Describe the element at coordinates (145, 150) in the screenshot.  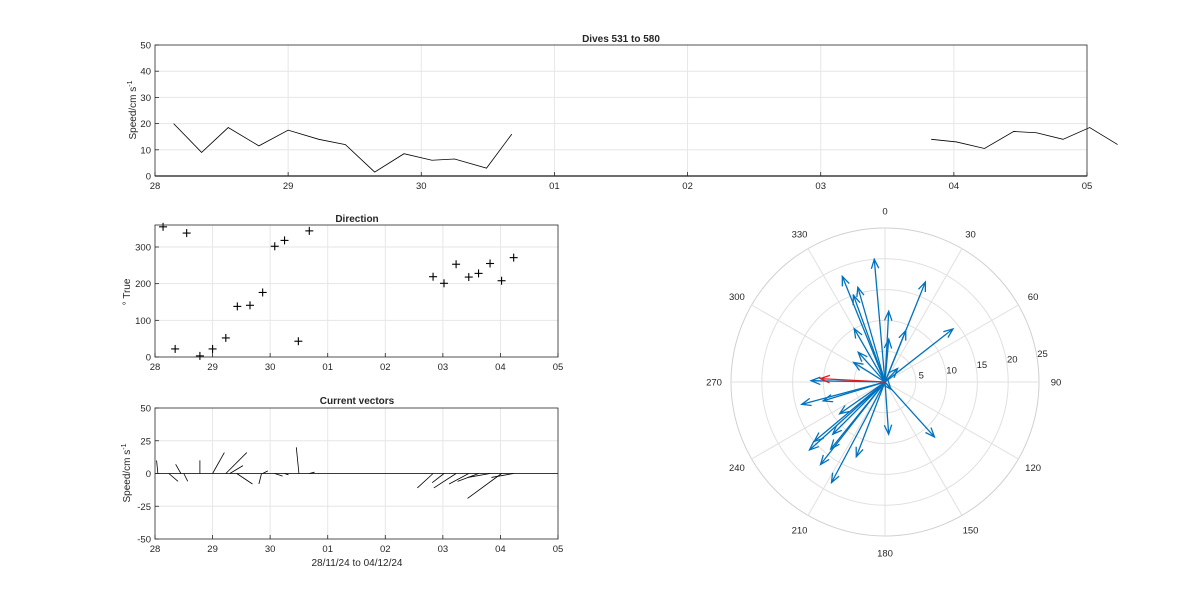
I see `speed-ytick-label: 10` at that location.